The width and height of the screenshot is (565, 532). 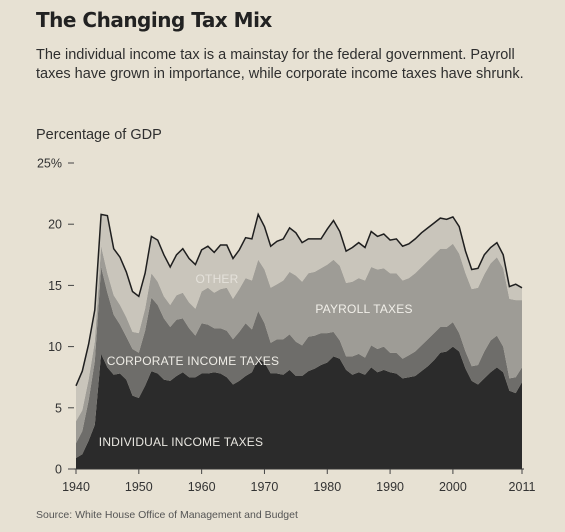 What do you see at coordinates (49, 164) in the screenshot?
I see `y-tick-label: 25%` at bounding box center [49, 164].